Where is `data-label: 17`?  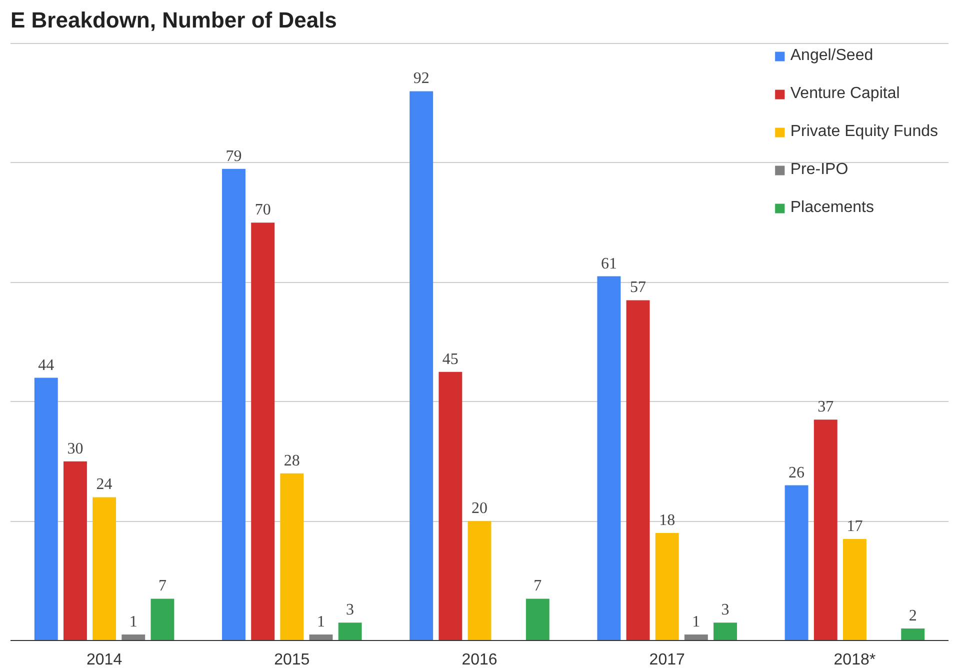 data-label: 17 is located at coordinates (854, 527).